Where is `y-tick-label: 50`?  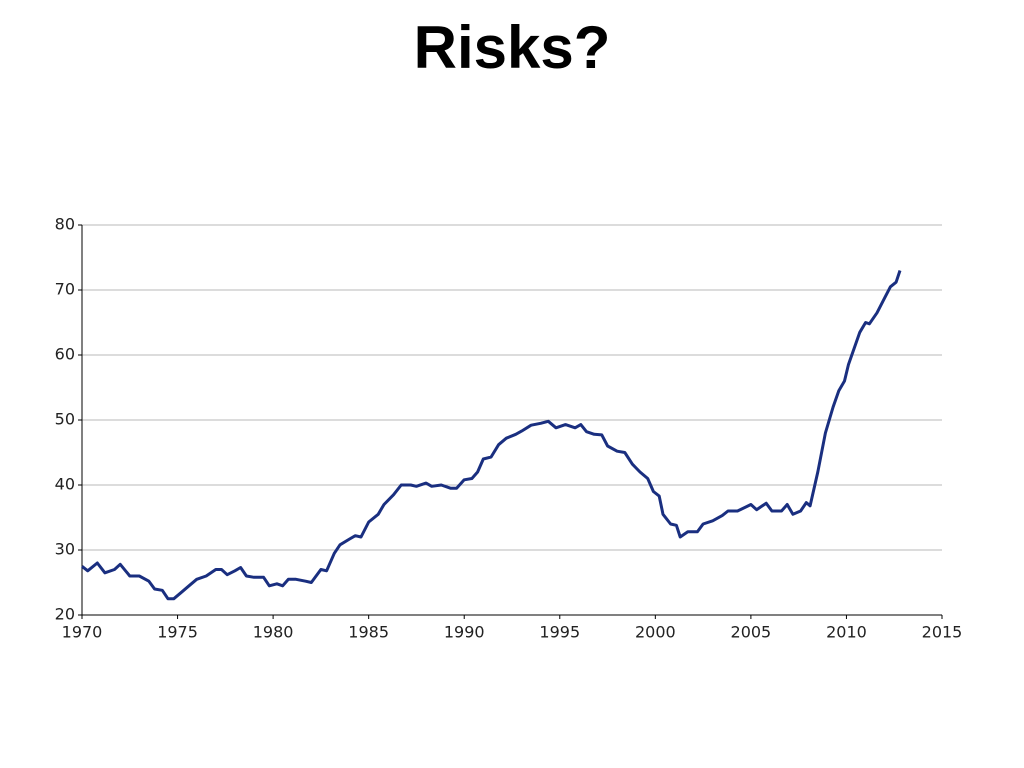
y-tick-label: 50 is located at coordinates (65, 419).